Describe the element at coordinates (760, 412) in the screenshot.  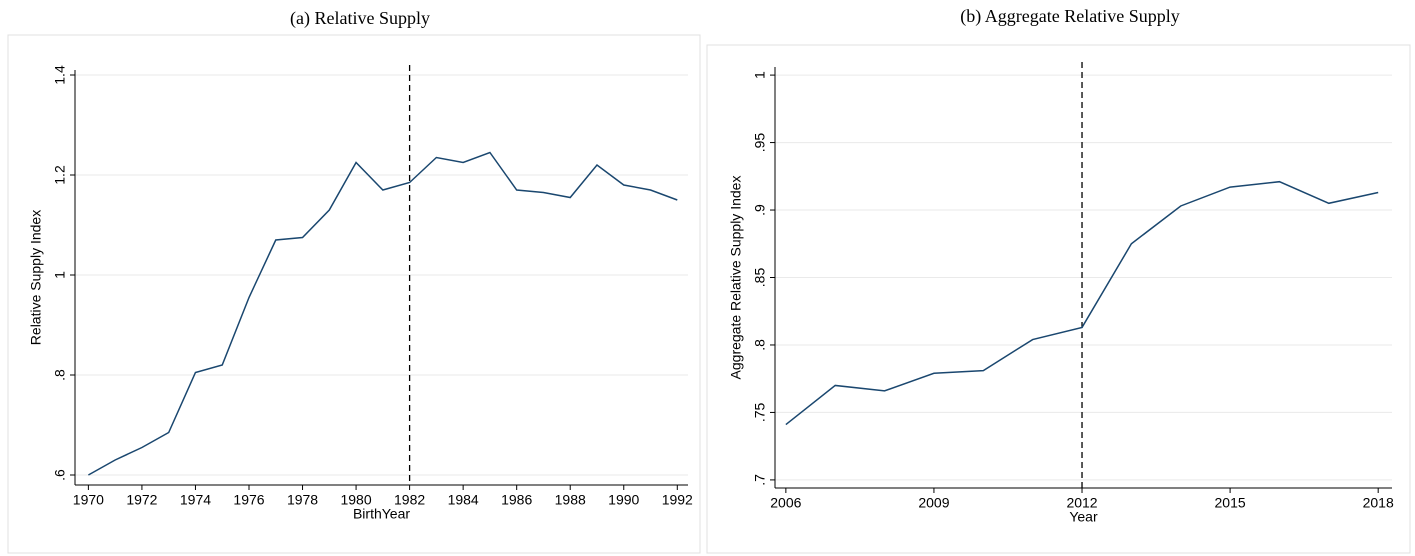
I see `y-tick-label: .75` at that location.